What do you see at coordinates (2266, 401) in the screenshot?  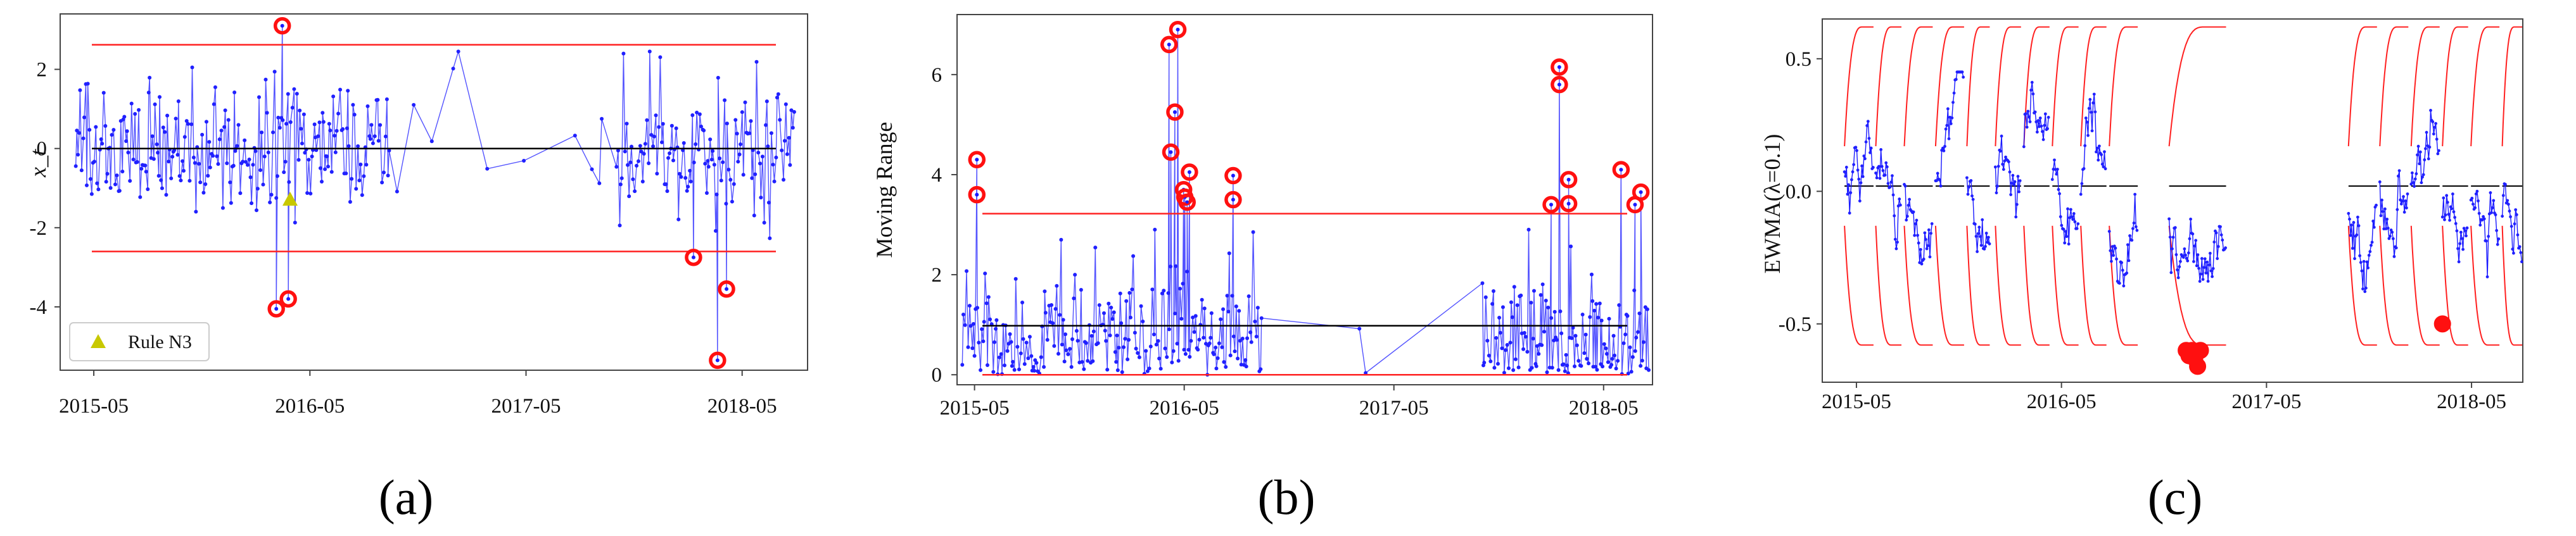 I see `chart-c-x-tick-label: 2017-05` at bounding box center [2266, 401].